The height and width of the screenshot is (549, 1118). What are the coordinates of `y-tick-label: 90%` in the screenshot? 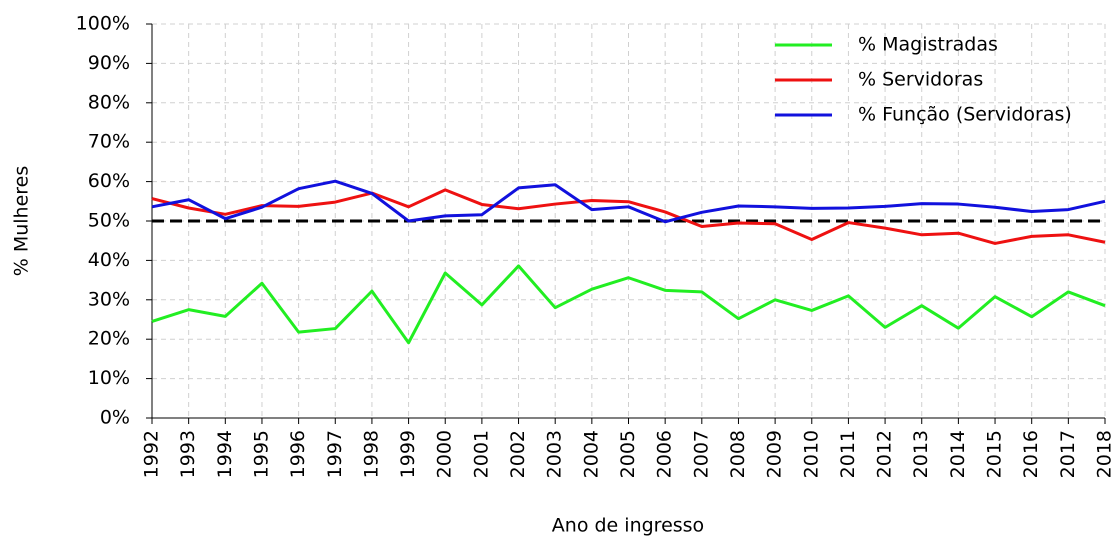 It's located at (109, 63).